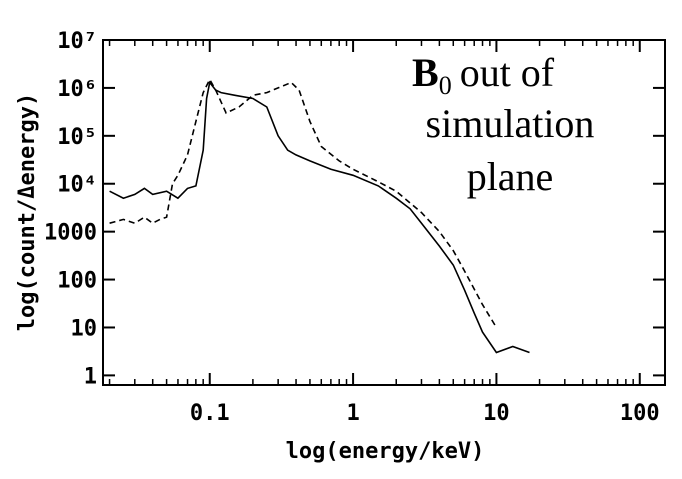  What do you see at coordinates (640, 413) in the screenshot?
I see `x-tick-label: 100` at bounding box center [640, 413].